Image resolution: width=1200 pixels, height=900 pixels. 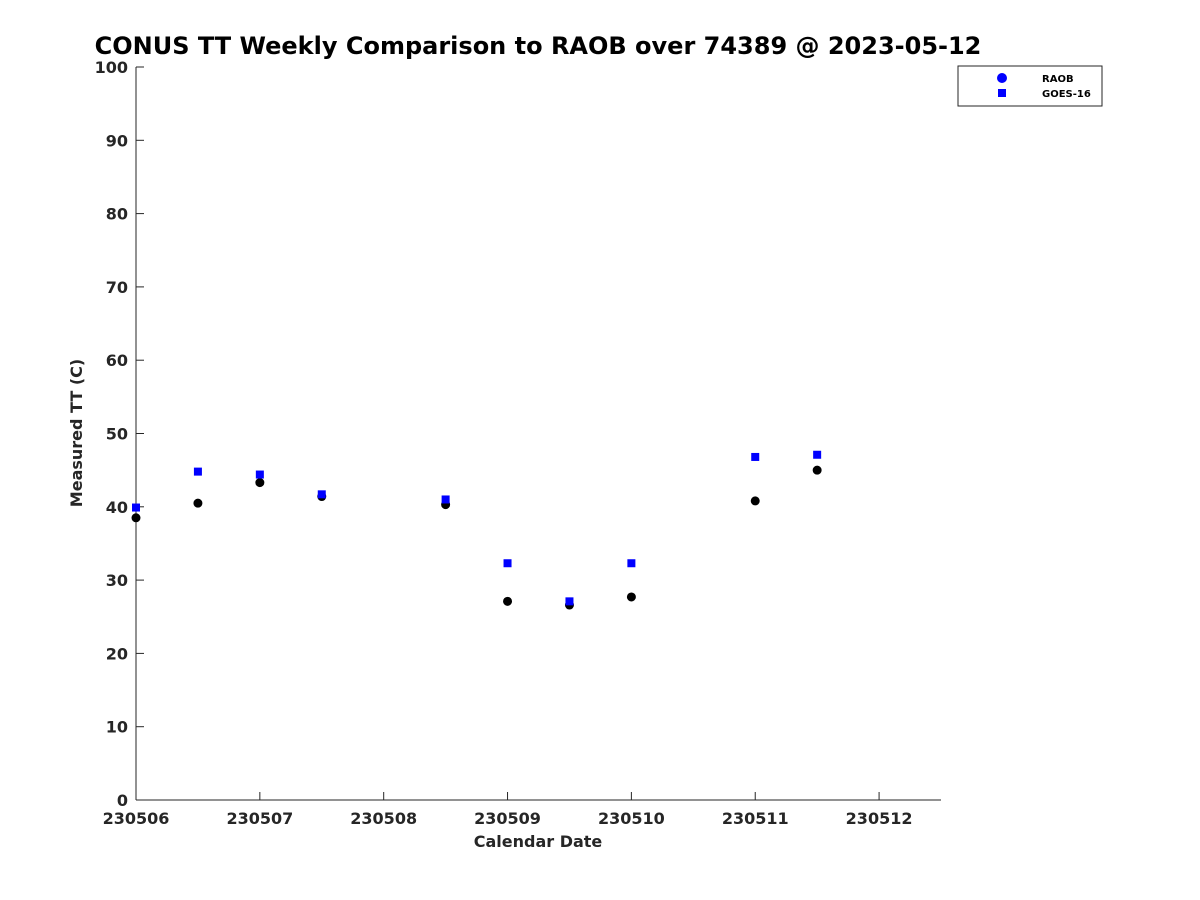 I want to click on legend-box, so click(x=1030, y=86).